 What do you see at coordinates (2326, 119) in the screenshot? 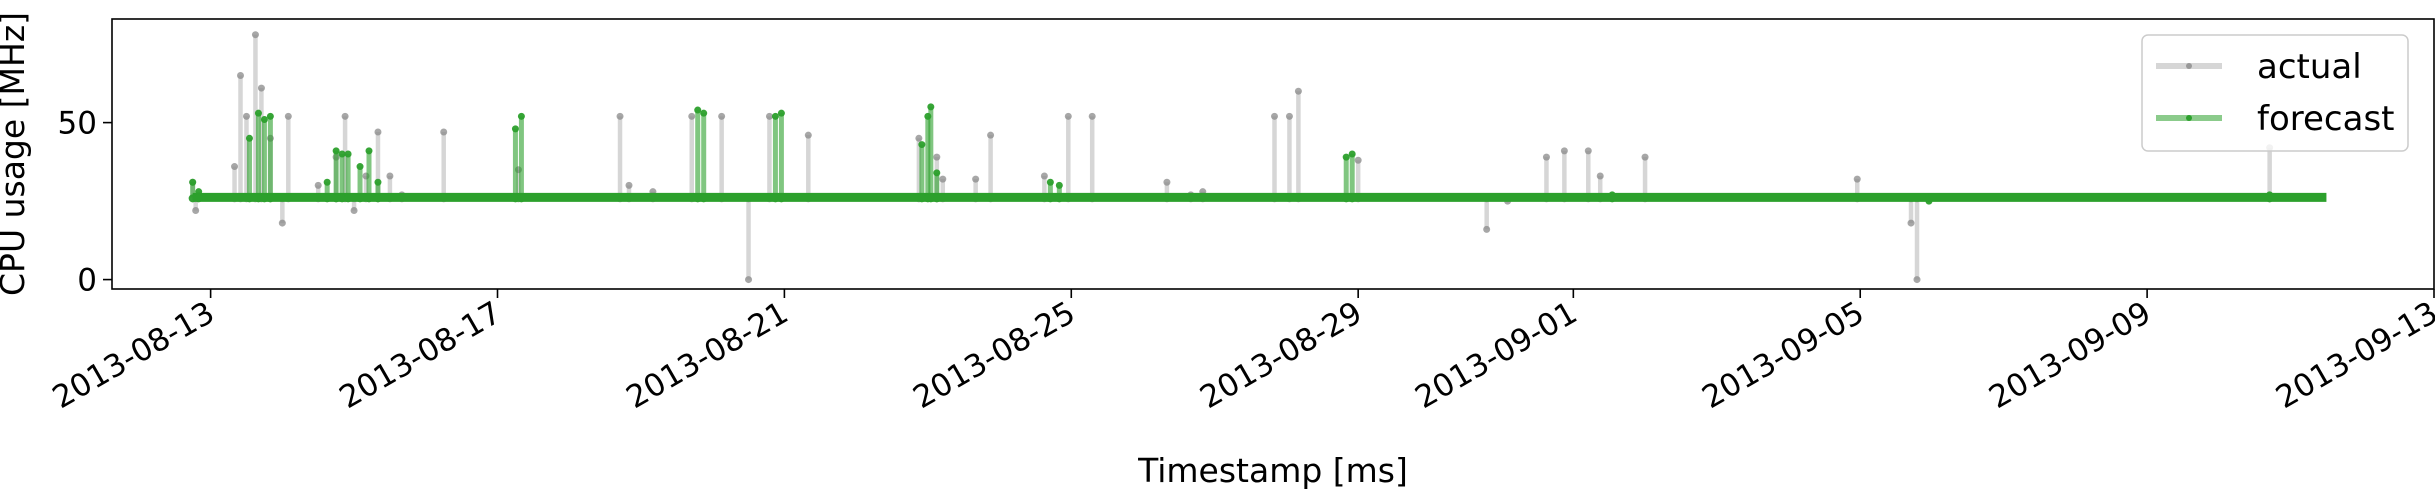
I see `legend-forecast-label: forecast` at bounding box center [2326, 119].